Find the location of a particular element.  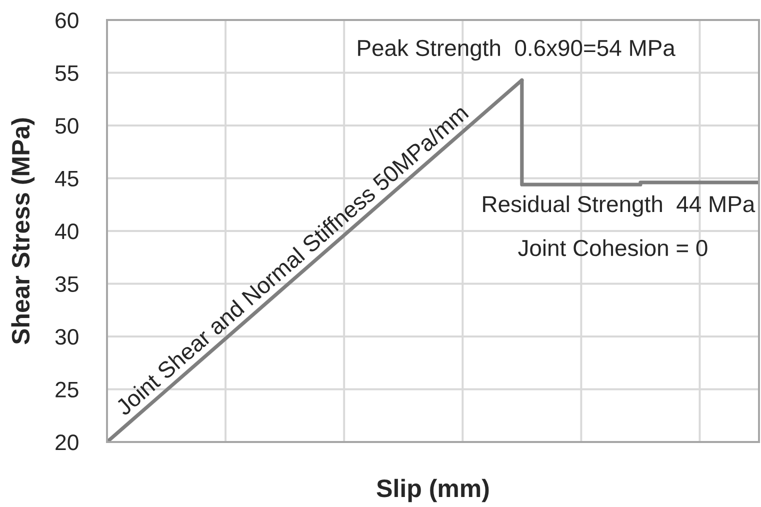

annotation: Residual Strength 44 MPa is located at coordinates (619, 206).